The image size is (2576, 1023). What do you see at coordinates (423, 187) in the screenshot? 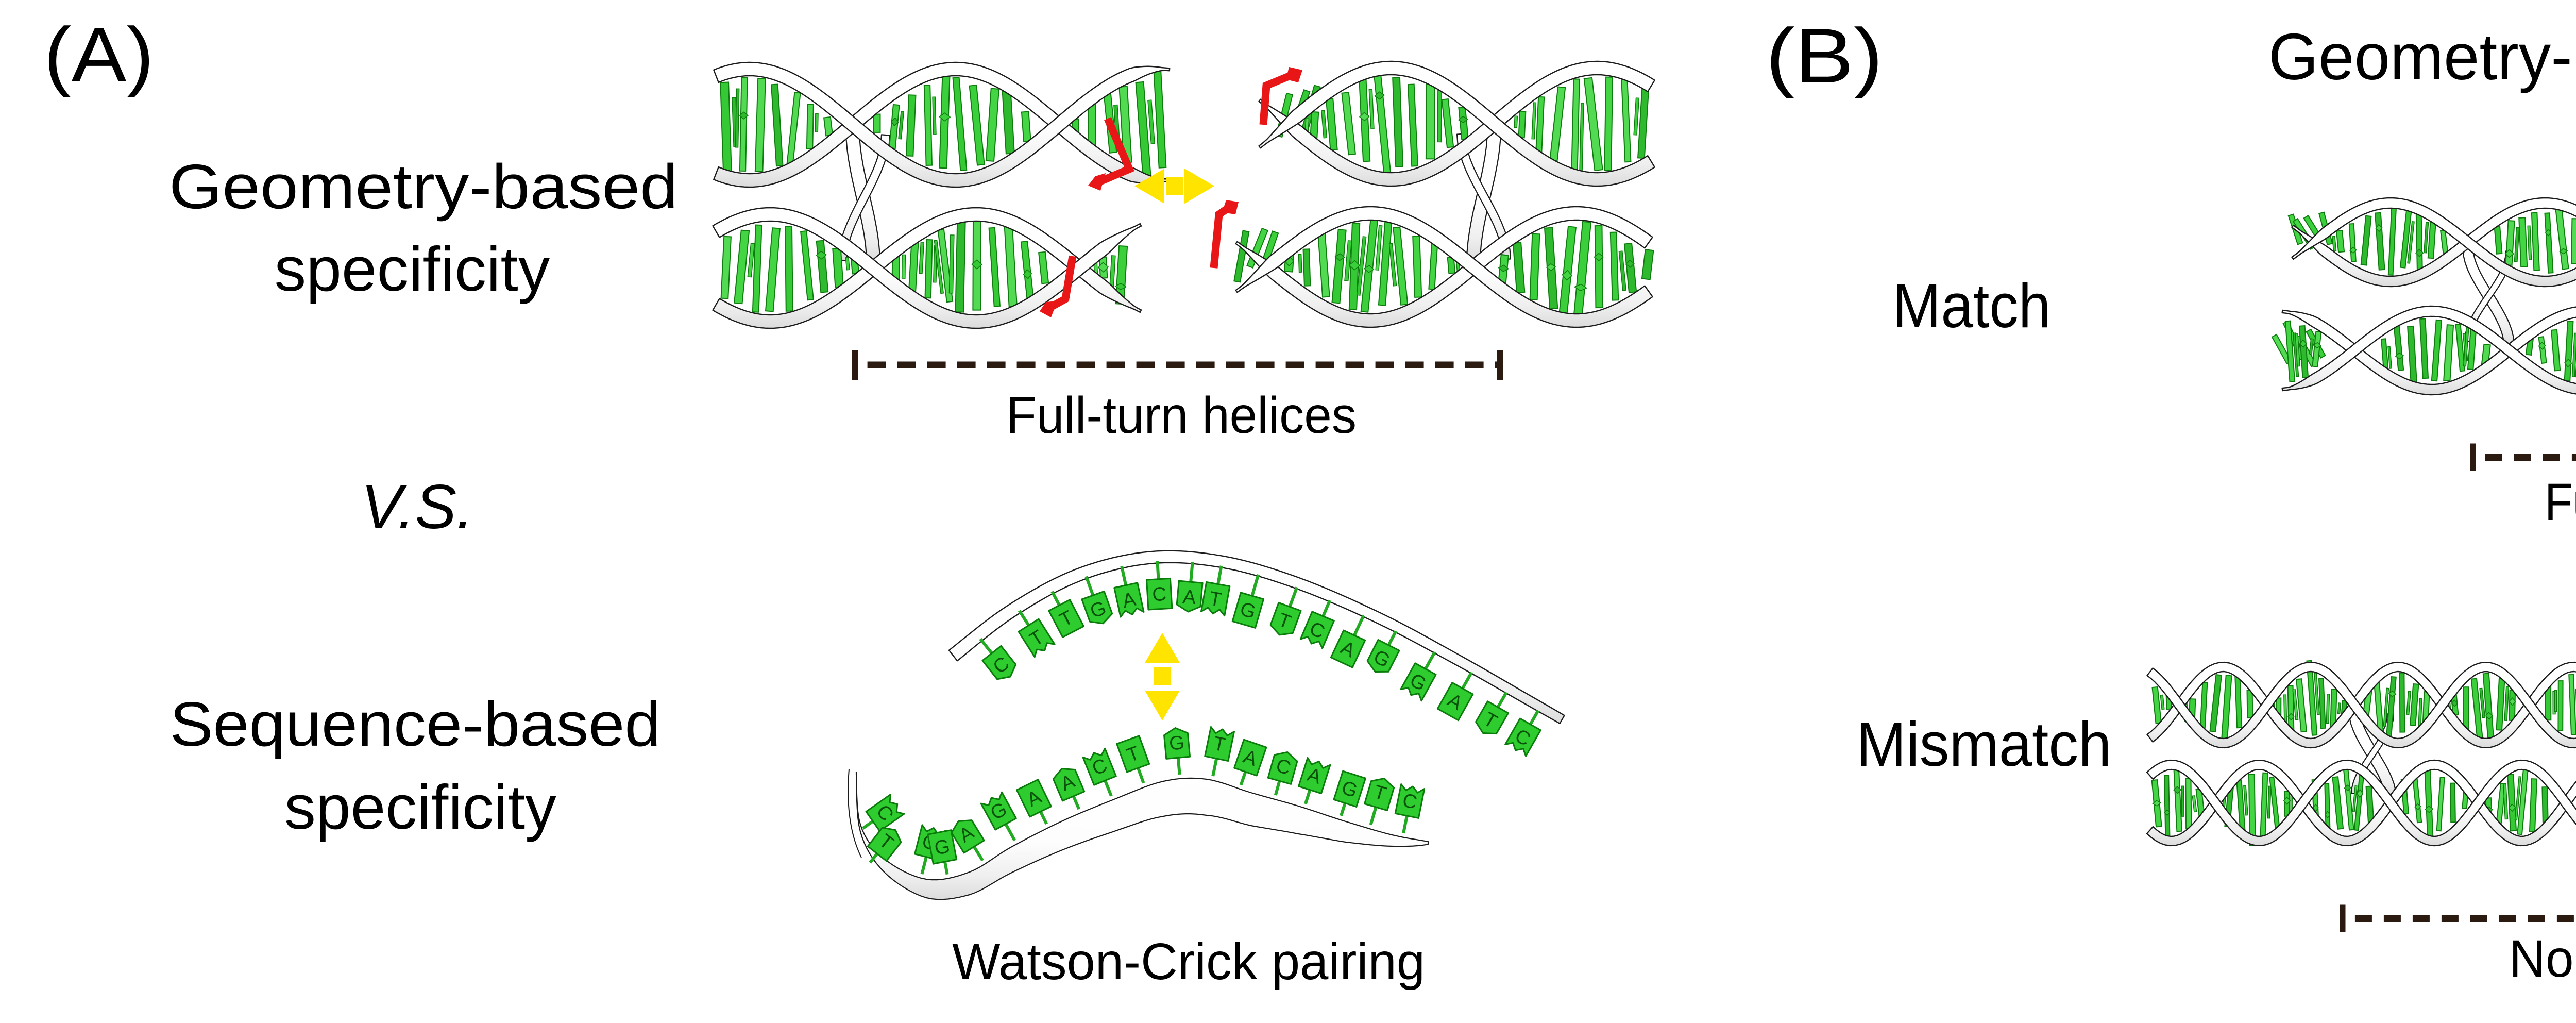
I see `svg-text: Geometry-based` at bounding box center [423, 187].